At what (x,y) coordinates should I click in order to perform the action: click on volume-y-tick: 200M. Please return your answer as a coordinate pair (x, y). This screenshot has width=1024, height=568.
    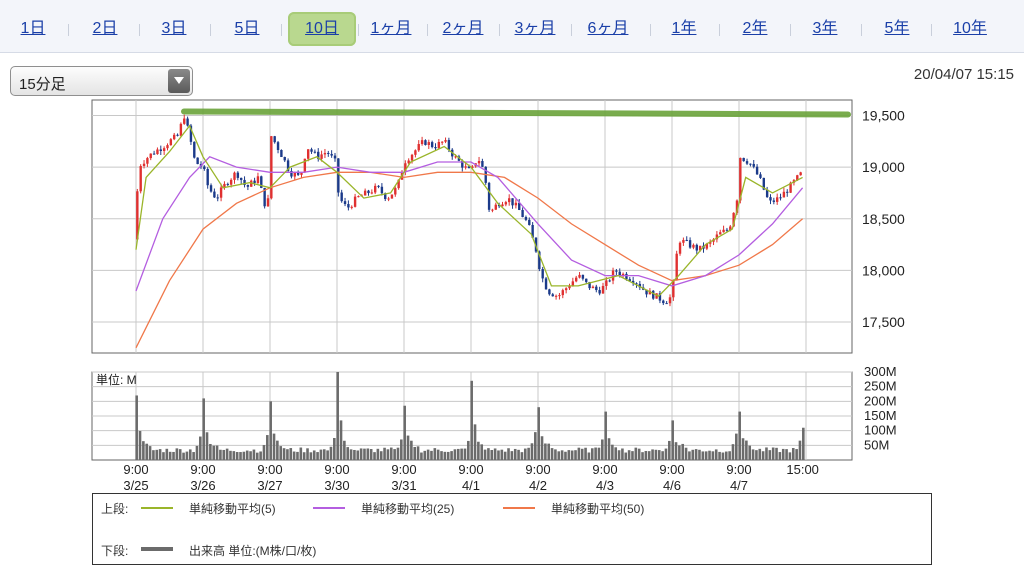
    Looking at the image, I should click on (880, 400).